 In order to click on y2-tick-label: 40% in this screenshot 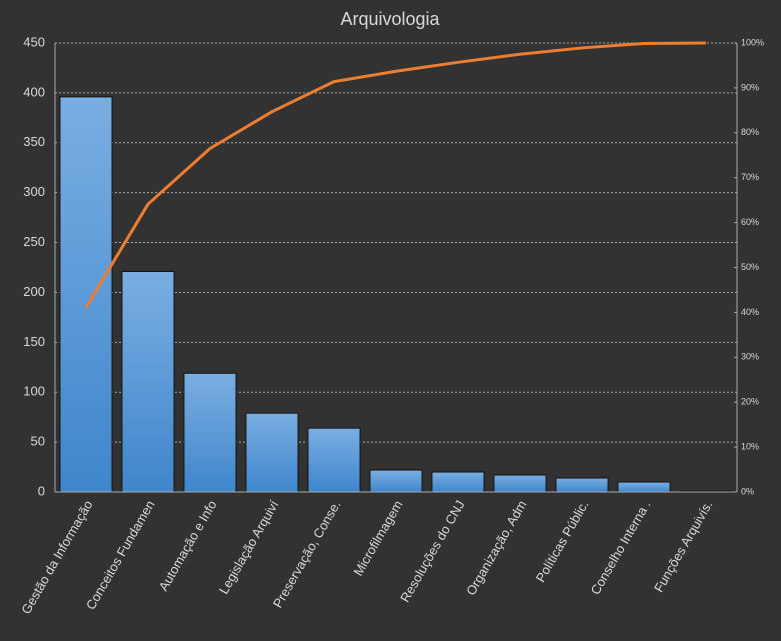, I will do `click(750, 312)`.